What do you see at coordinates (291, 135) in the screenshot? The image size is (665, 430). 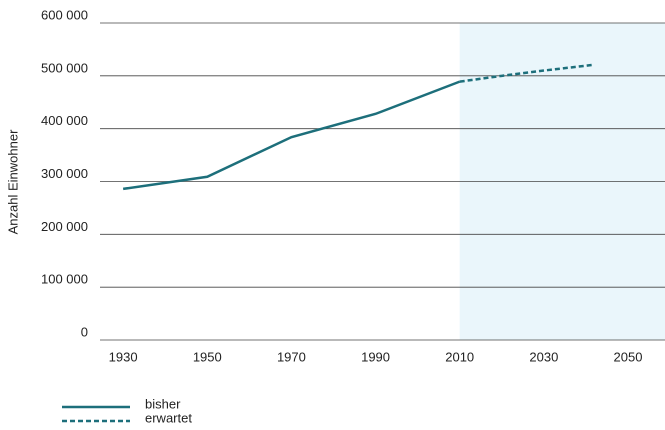 I see `line` at bounding box center [291, 135].